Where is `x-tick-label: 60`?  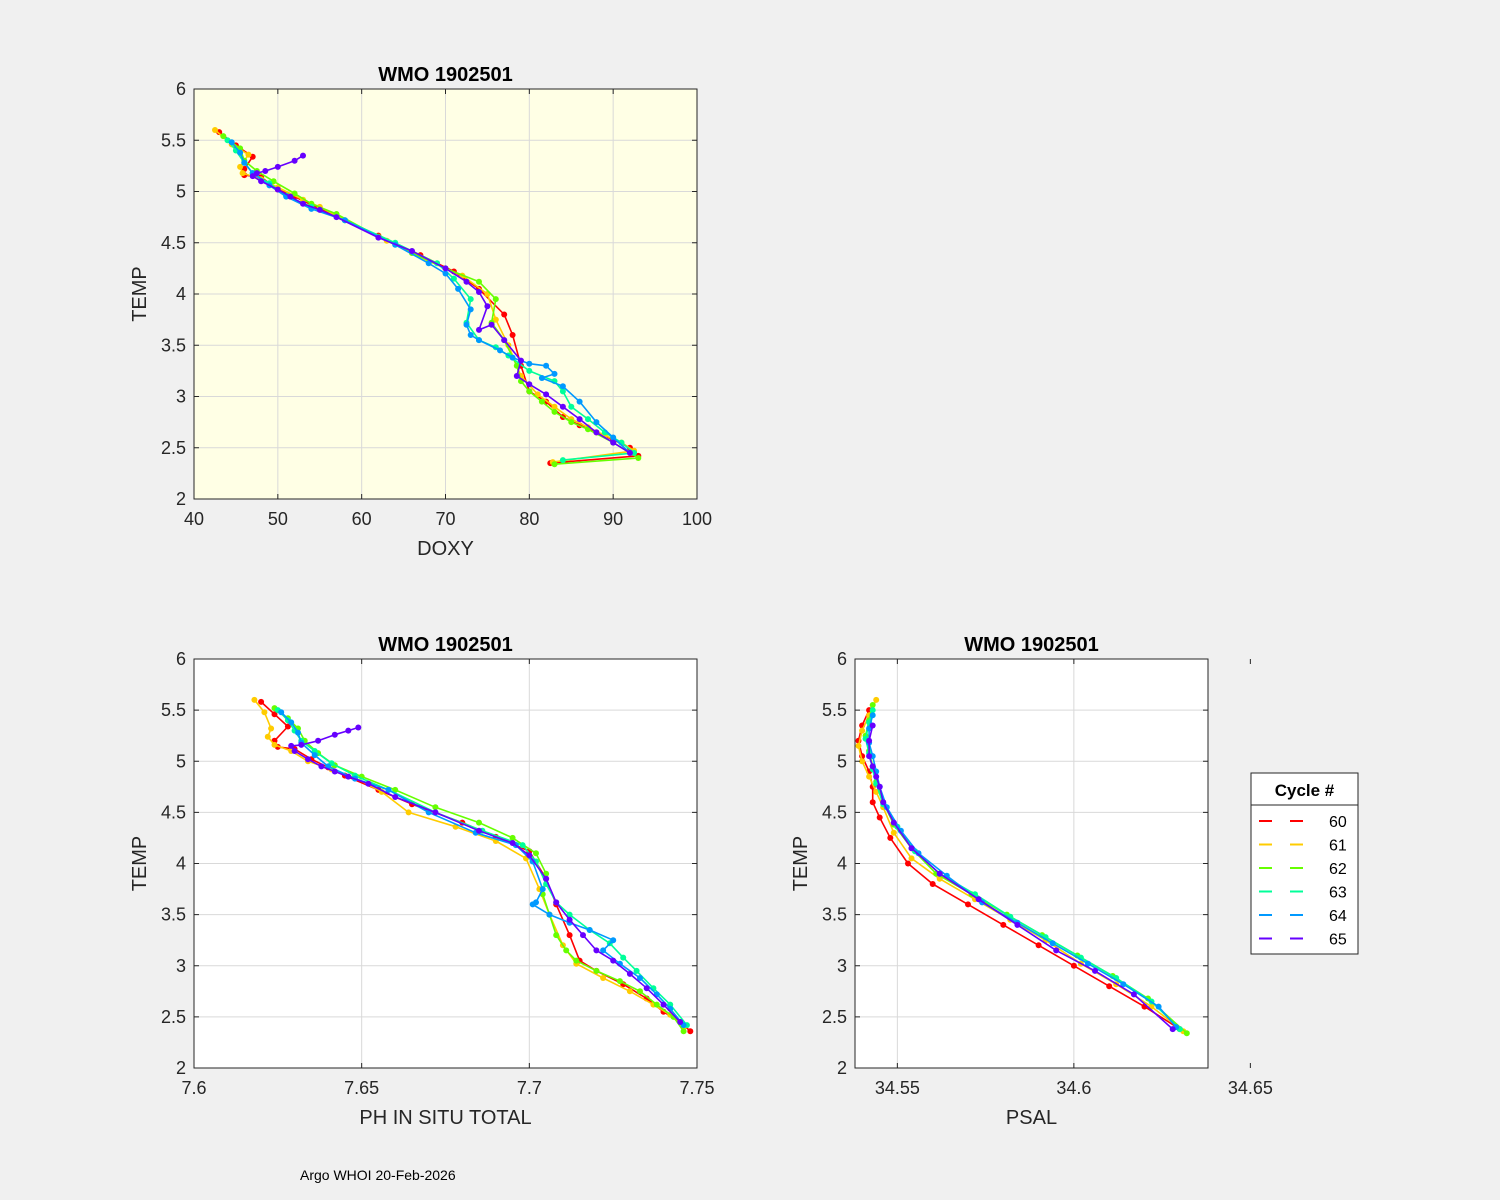
x-tick-label: 60 is located at coordinates (362, 519).